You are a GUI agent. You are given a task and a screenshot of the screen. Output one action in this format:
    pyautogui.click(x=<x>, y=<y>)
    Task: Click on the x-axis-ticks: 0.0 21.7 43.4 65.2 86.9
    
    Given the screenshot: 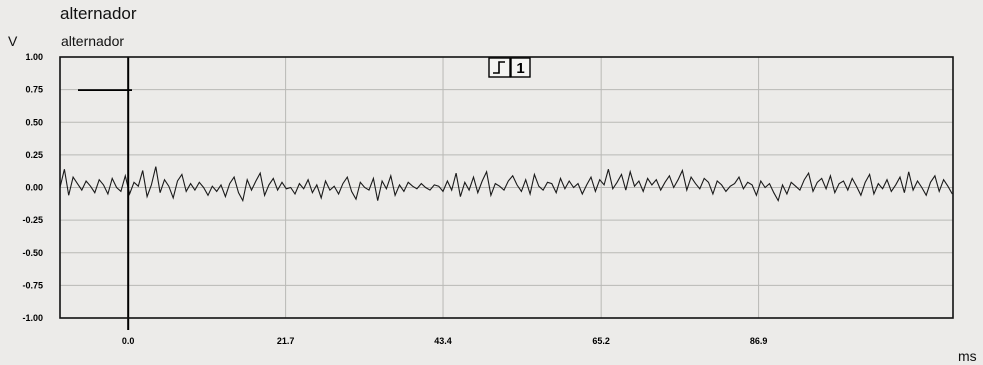 What is the action you would take?
    pyautogui.click(x=444, y=341)
    